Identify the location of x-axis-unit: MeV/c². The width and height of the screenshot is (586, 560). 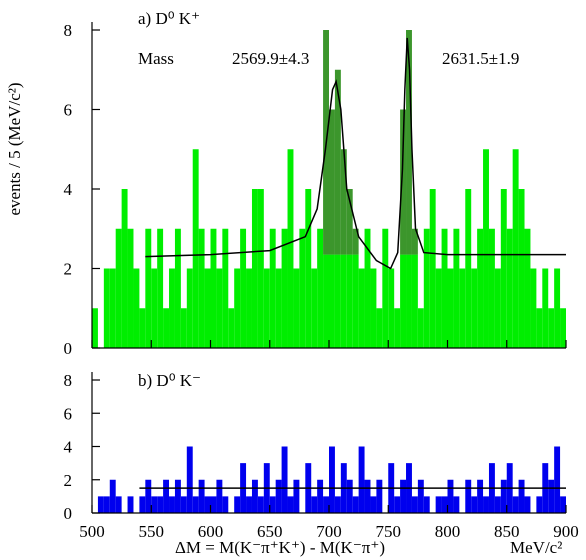
(536, 547).